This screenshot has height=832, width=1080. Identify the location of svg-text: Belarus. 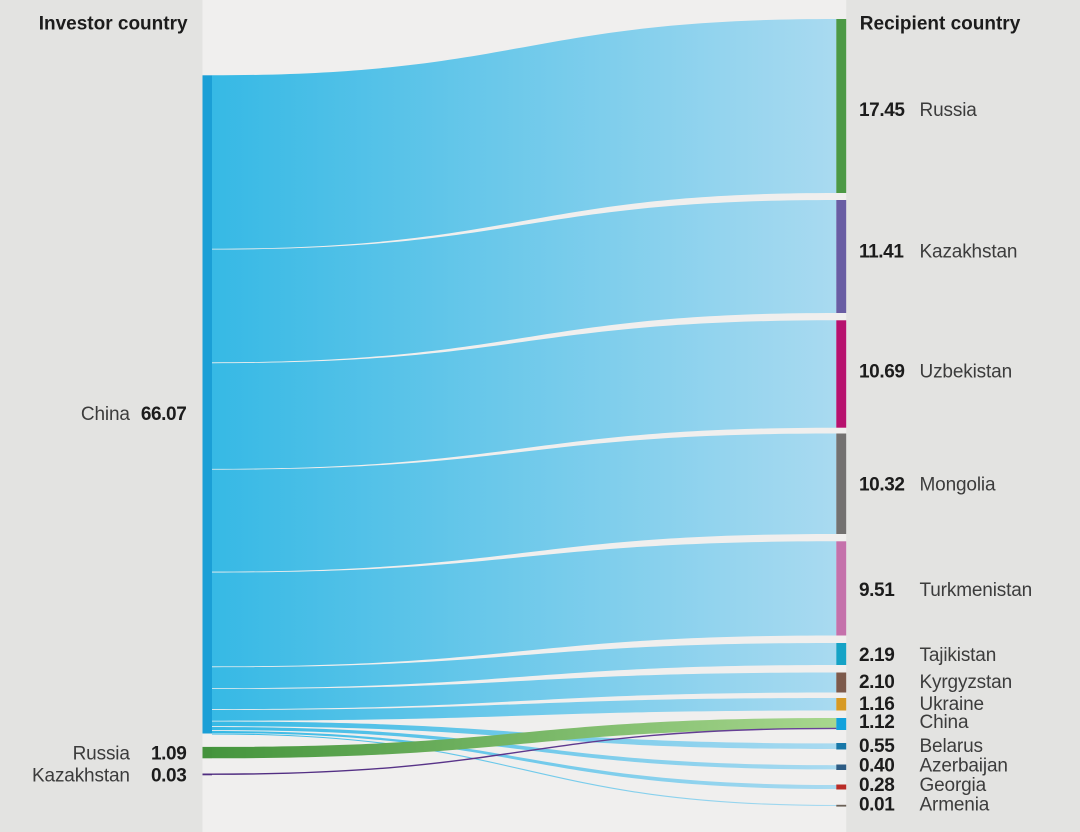
(951, 746).